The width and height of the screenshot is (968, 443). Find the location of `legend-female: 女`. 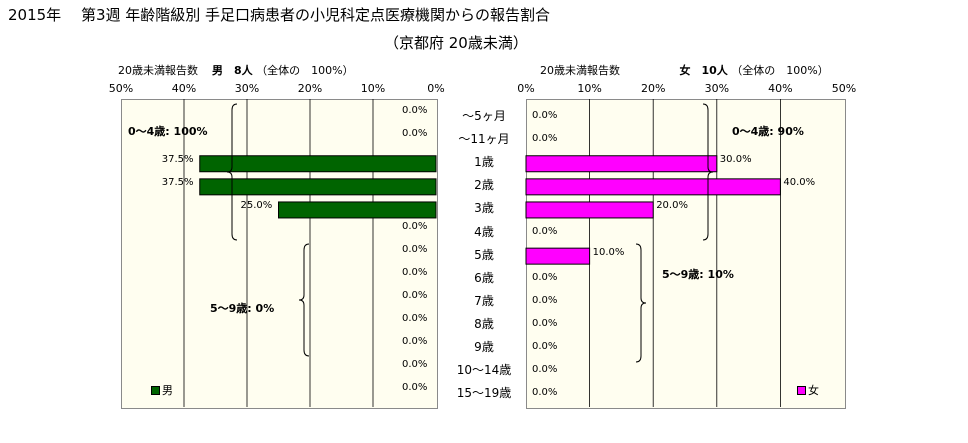

legend-female: 女 is located at coordinates (808, 390).